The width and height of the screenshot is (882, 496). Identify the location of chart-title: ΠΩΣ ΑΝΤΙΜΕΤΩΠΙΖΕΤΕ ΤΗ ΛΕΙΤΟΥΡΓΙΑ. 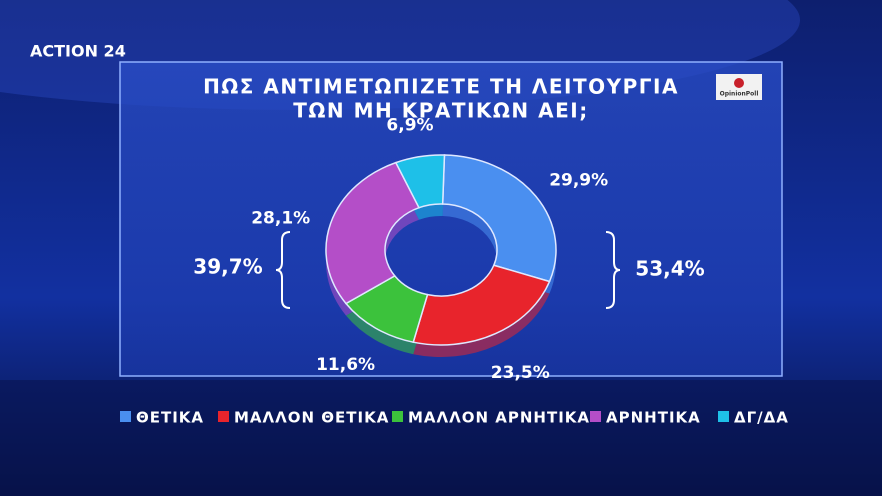
(441, 87).